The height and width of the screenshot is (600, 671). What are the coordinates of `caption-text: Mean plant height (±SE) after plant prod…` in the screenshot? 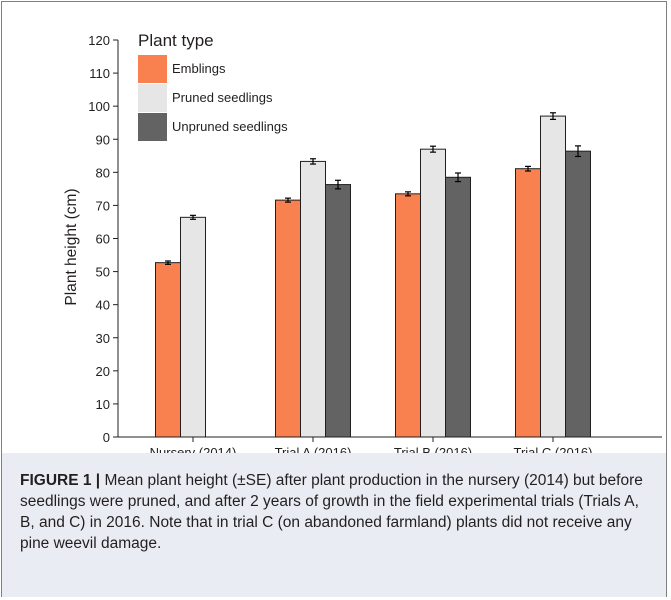 It's located at (331, 512).